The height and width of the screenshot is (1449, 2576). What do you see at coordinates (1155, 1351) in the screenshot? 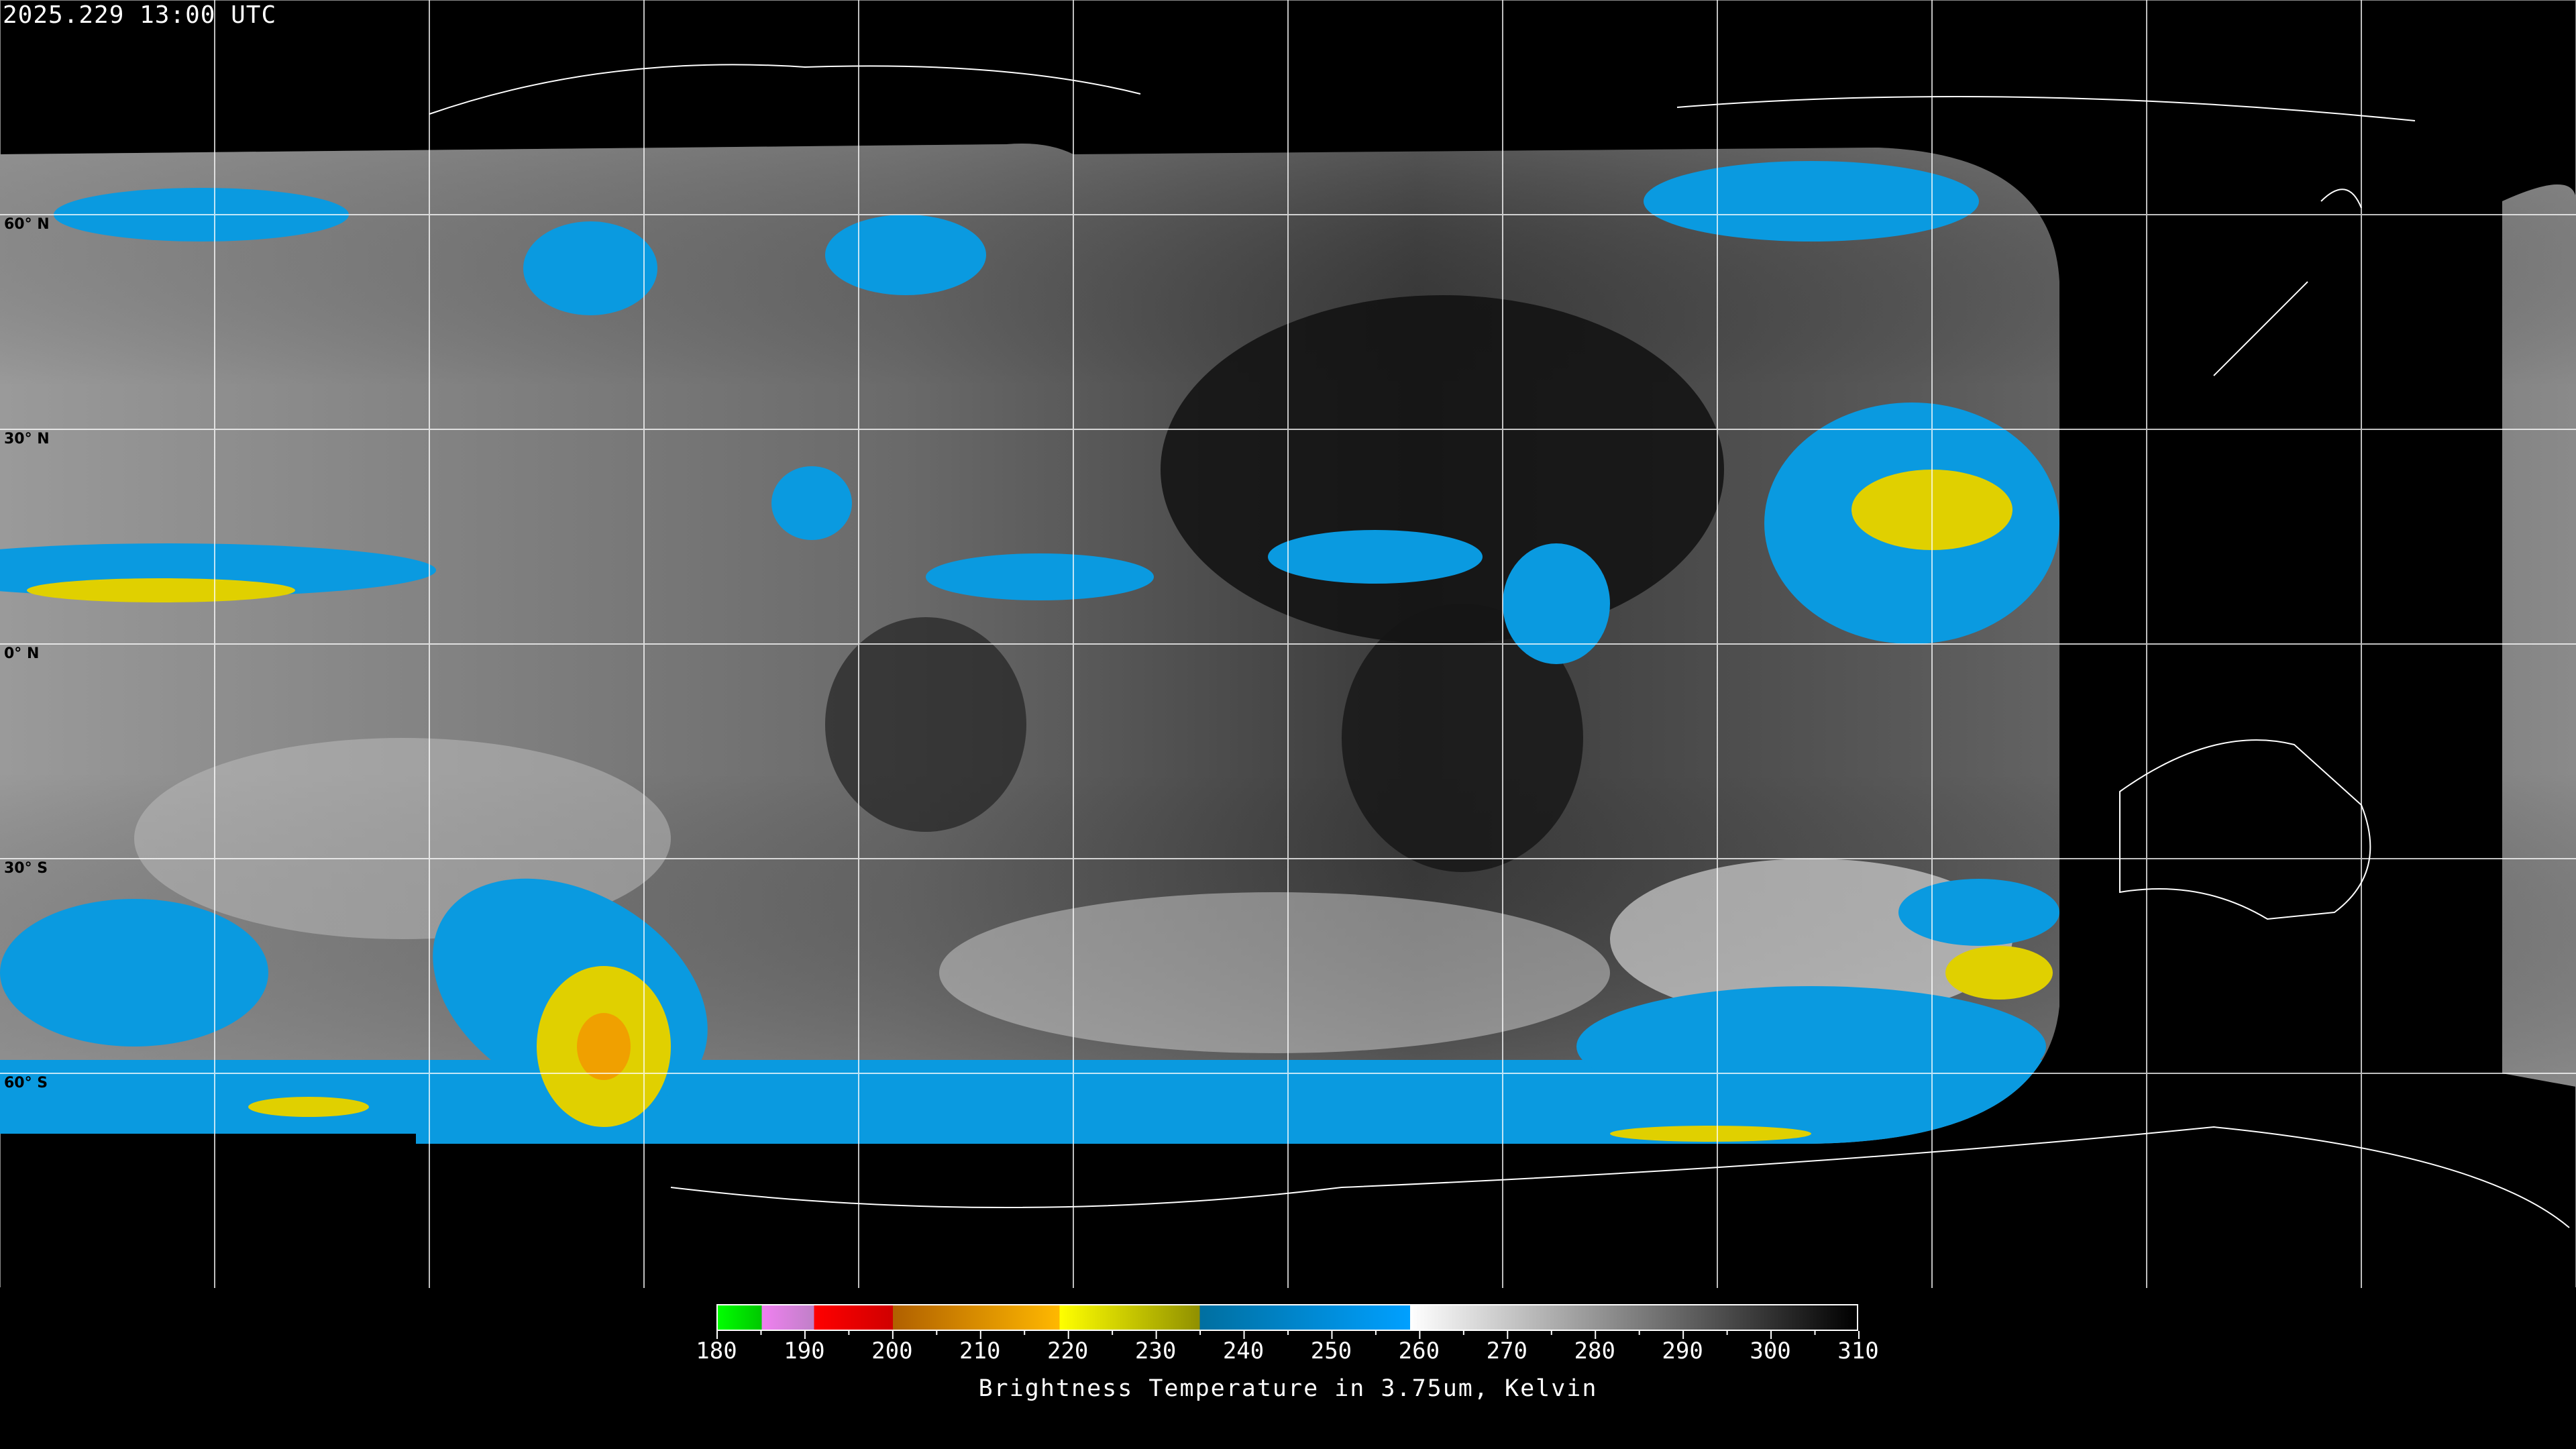
I see `colorbar-tick-label: 230` at bounding box center [1155, 1351].